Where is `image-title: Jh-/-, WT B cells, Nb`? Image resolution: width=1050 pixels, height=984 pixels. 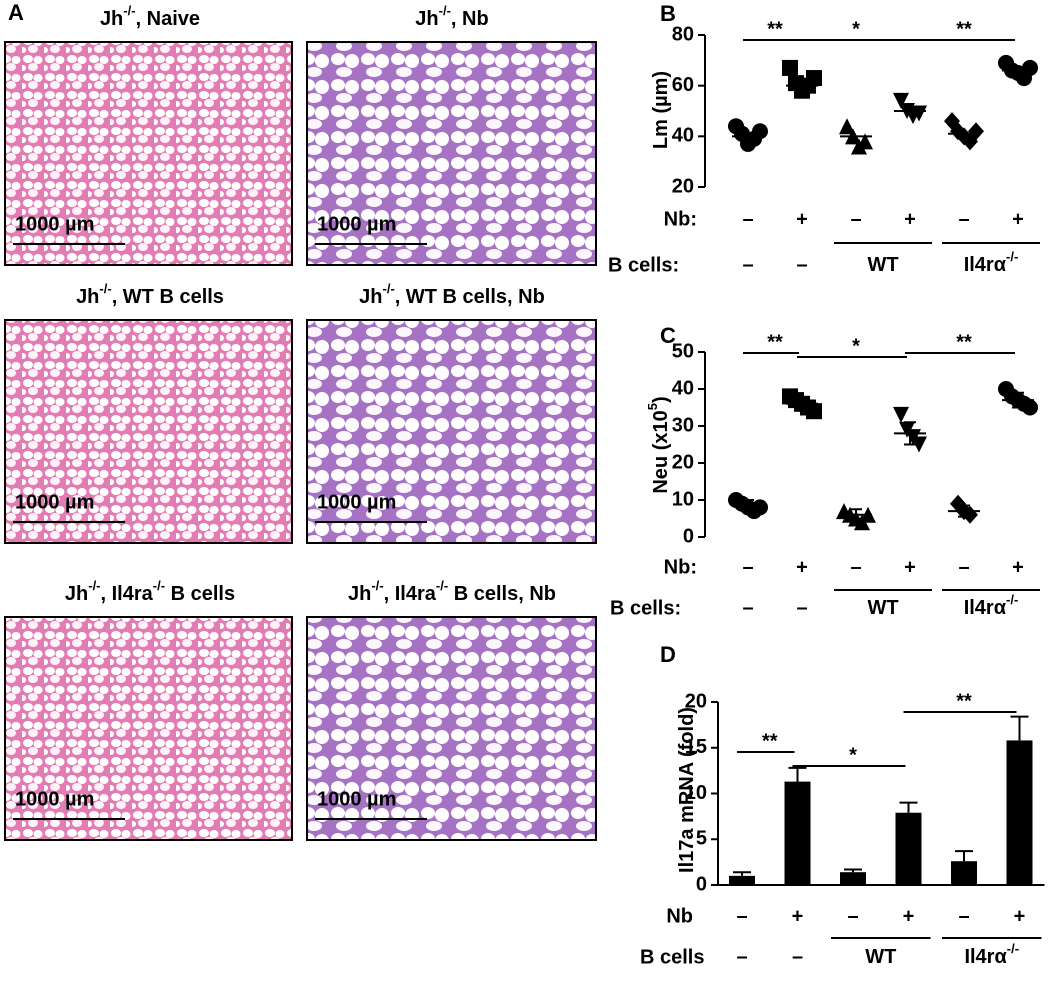
image-title: Jh-/-, WT B cells, Nb is located at coordinates (452, 294).